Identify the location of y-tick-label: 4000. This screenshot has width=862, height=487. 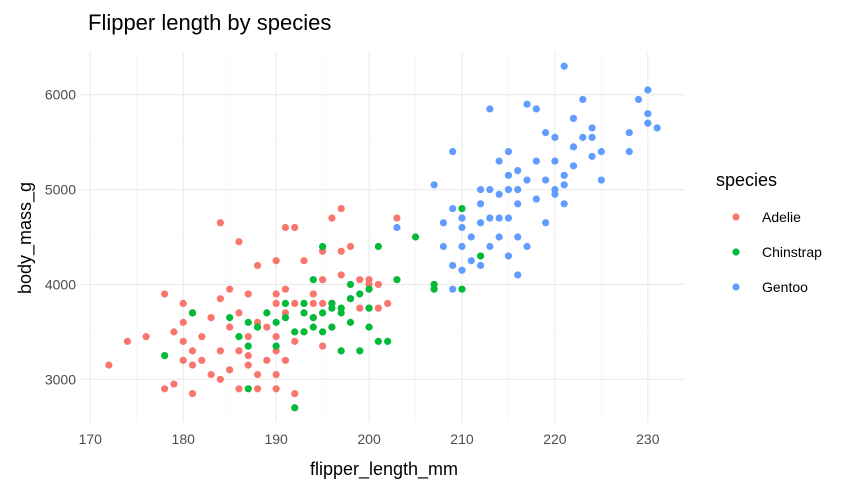
(60, 284).